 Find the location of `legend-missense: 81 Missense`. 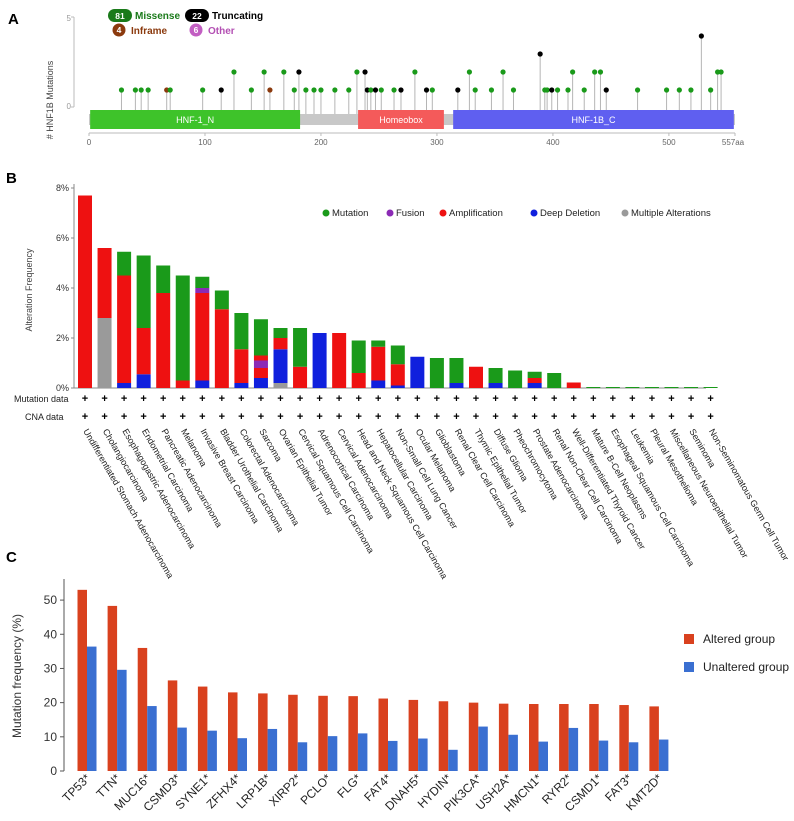

legend-missense: 81 Missense is located at coordinates (144, 15).